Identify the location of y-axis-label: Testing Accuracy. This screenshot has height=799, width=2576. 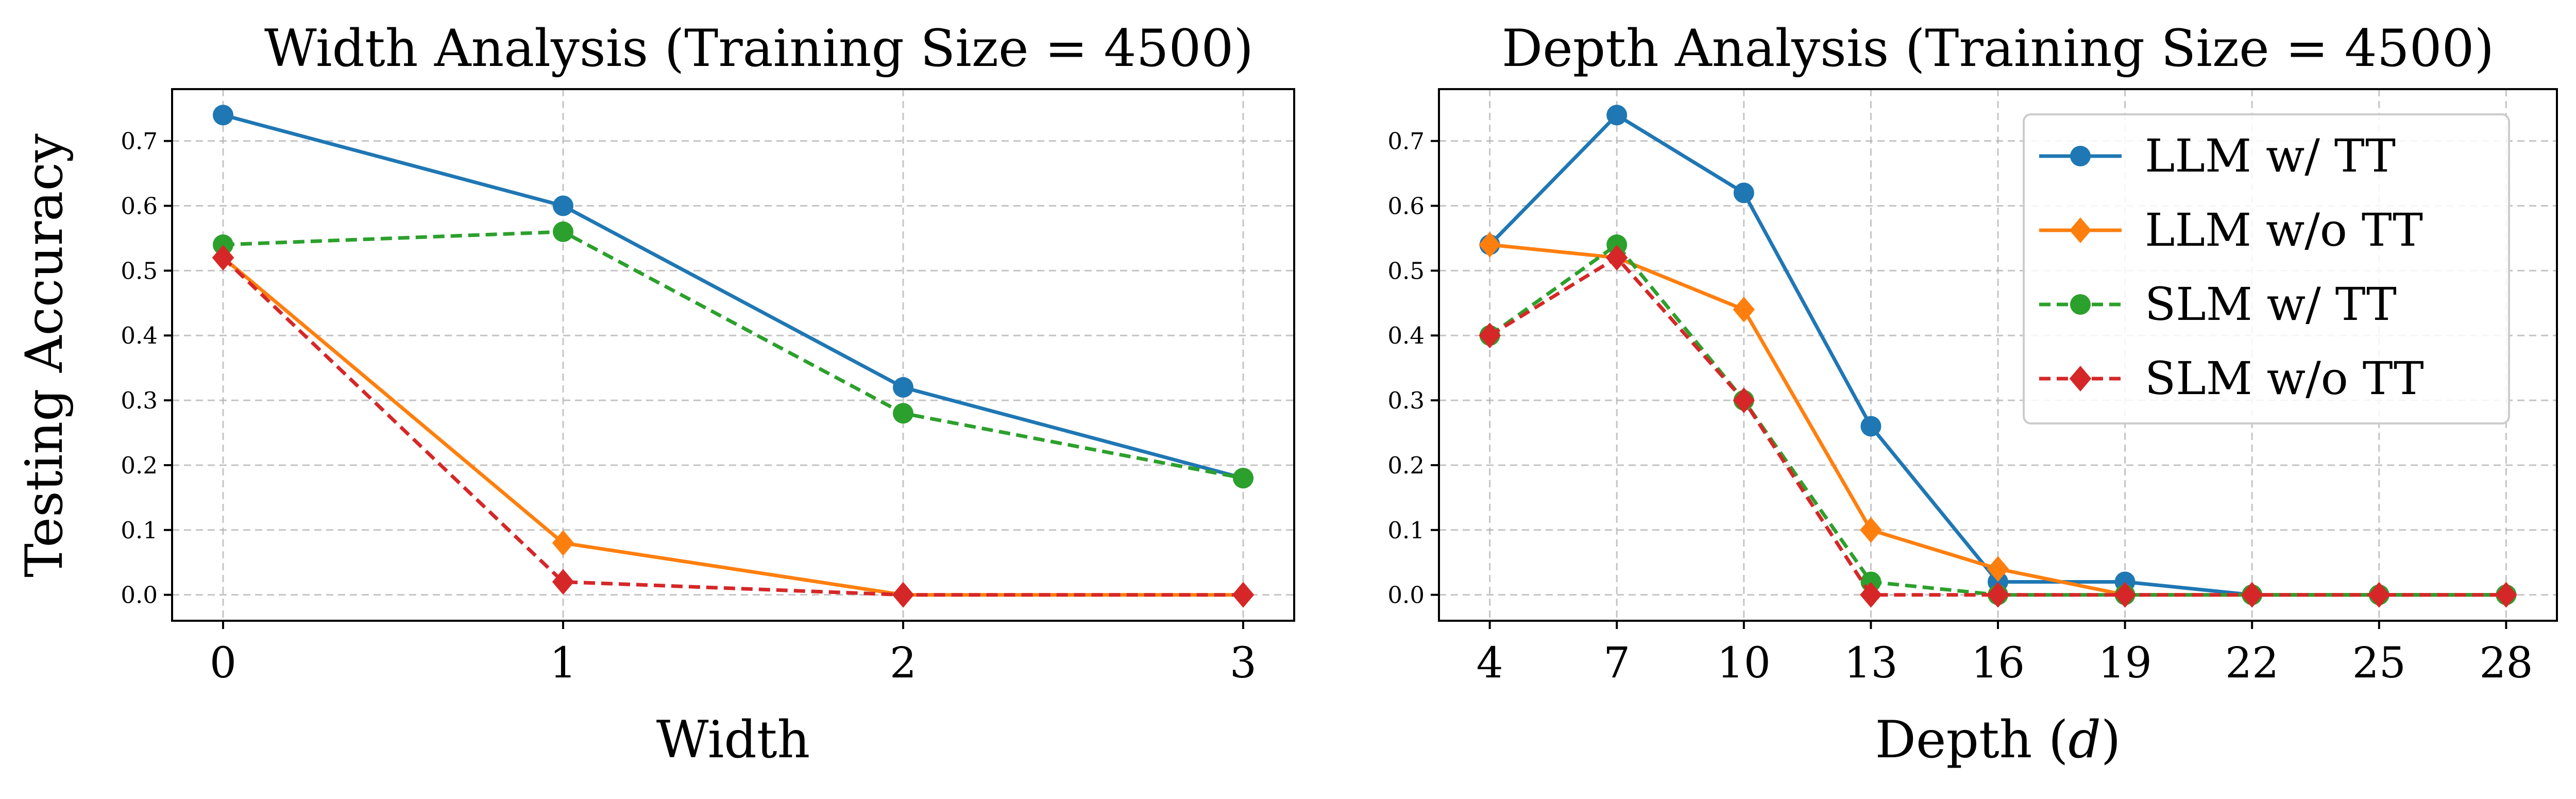
(44, 355).